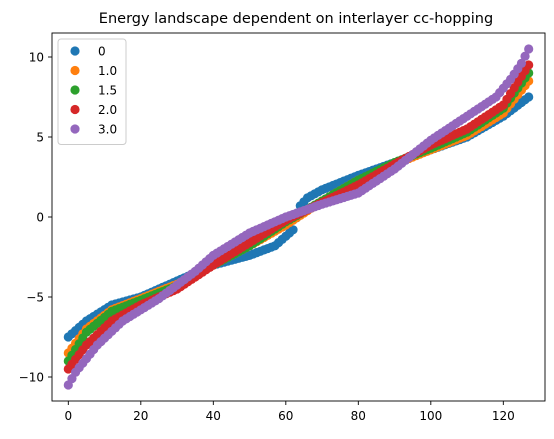 Image resolution: width=554 pixels, height=439 pixels. I want to click on y-axis: −10 −5 0 5 10, so click(35, 218).